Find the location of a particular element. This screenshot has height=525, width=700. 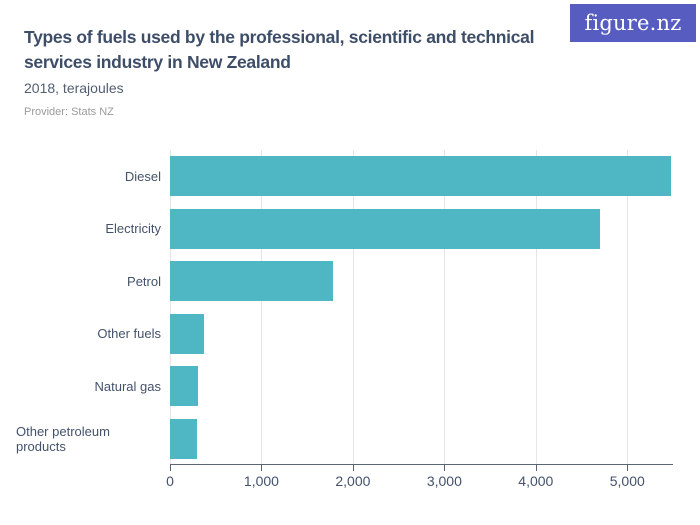

bar-diesel is located at coordinates (421, 176).